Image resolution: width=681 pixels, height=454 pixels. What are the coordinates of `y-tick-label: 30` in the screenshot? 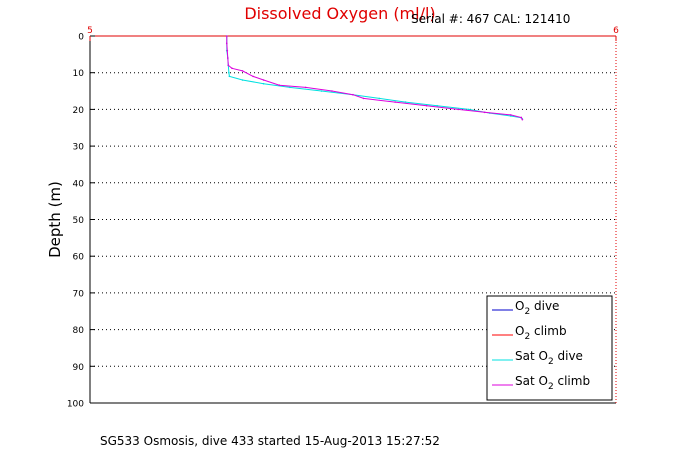 It's located at (79, 148).